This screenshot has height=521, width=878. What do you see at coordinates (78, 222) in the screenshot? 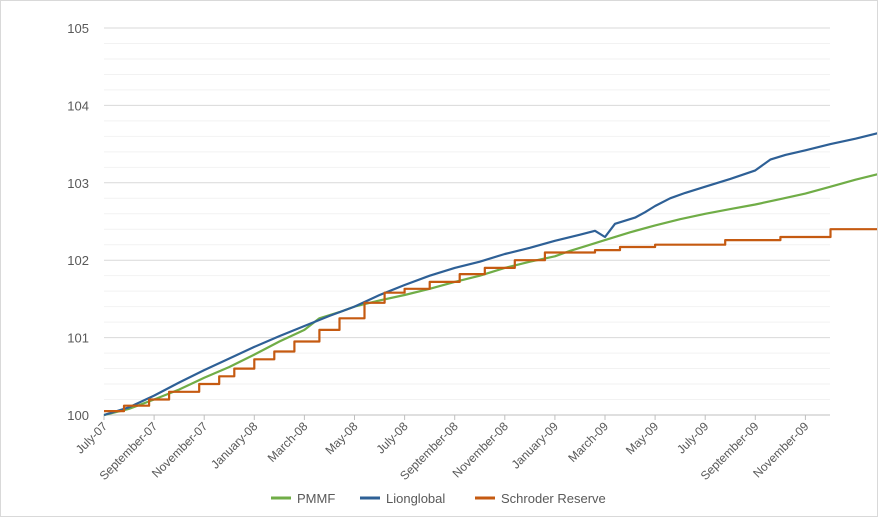
I see `y-axis-tick-labels: 100 101 102 103 104 105` at bounding box center [78, 222].